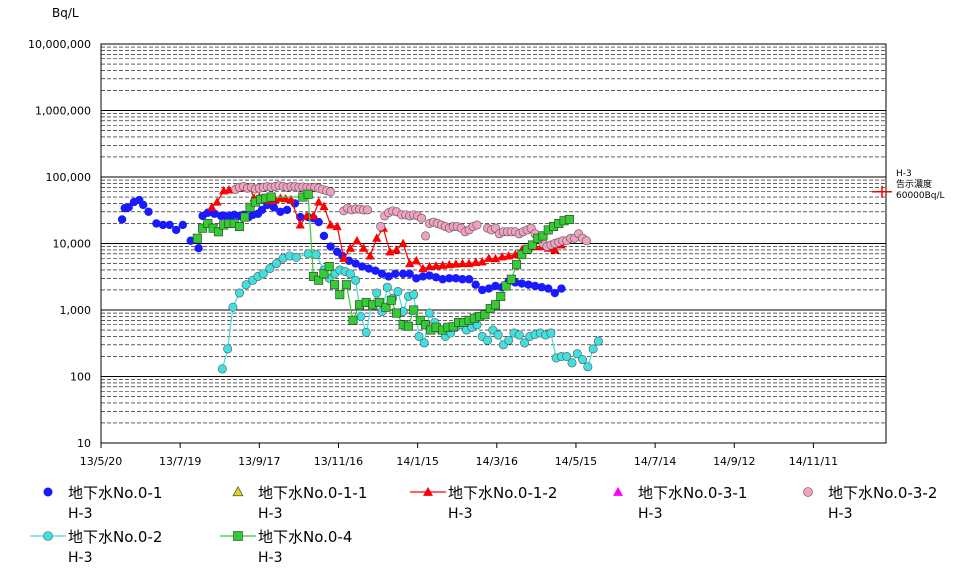 The image size is (969, 570). Describe the element at coordinates (734, 461) in the screenshot. I see `x-tick-label: 14/9/12` at that location.